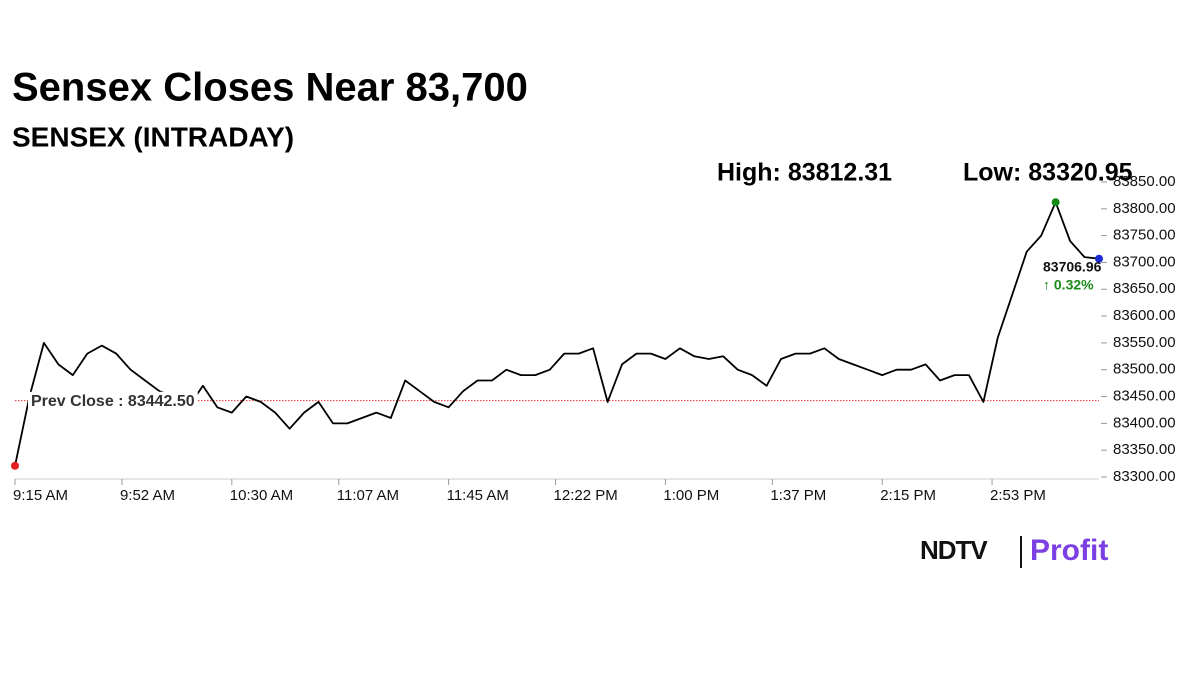 The width and height of the screenshot is (1200, 680). What do you see at coordinates (954, 550) in the screenshot?
I see `brand-ndtv: NDTV` at bounding box center [954, 550].